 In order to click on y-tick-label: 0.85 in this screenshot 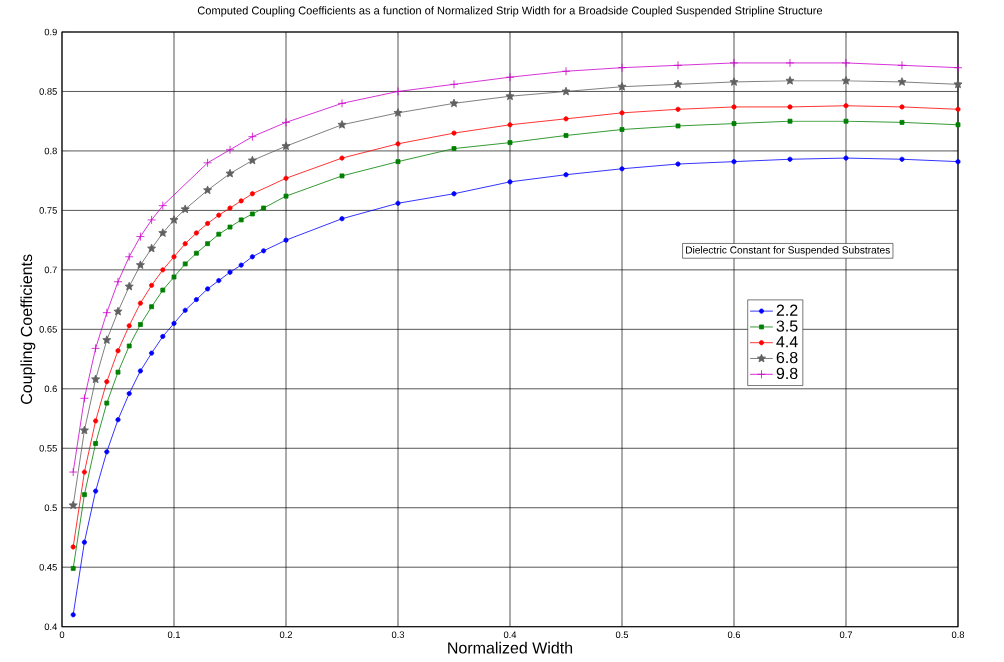, I will do `click(48, 91)`.